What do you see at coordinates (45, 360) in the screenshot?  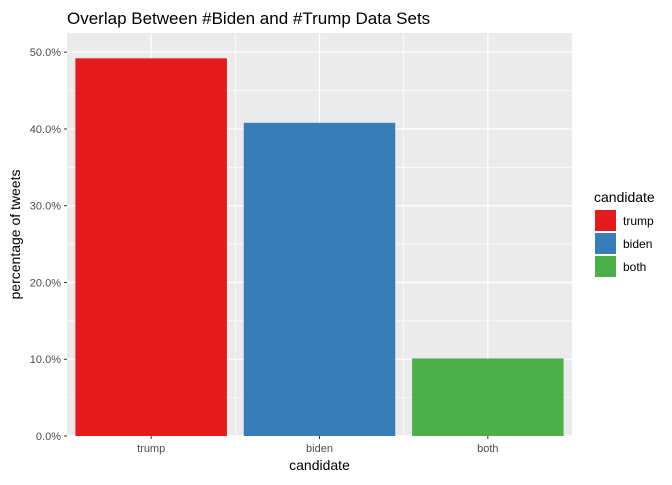 I see `y-tick-label: 10.0%` at bounding box center [45, 360].